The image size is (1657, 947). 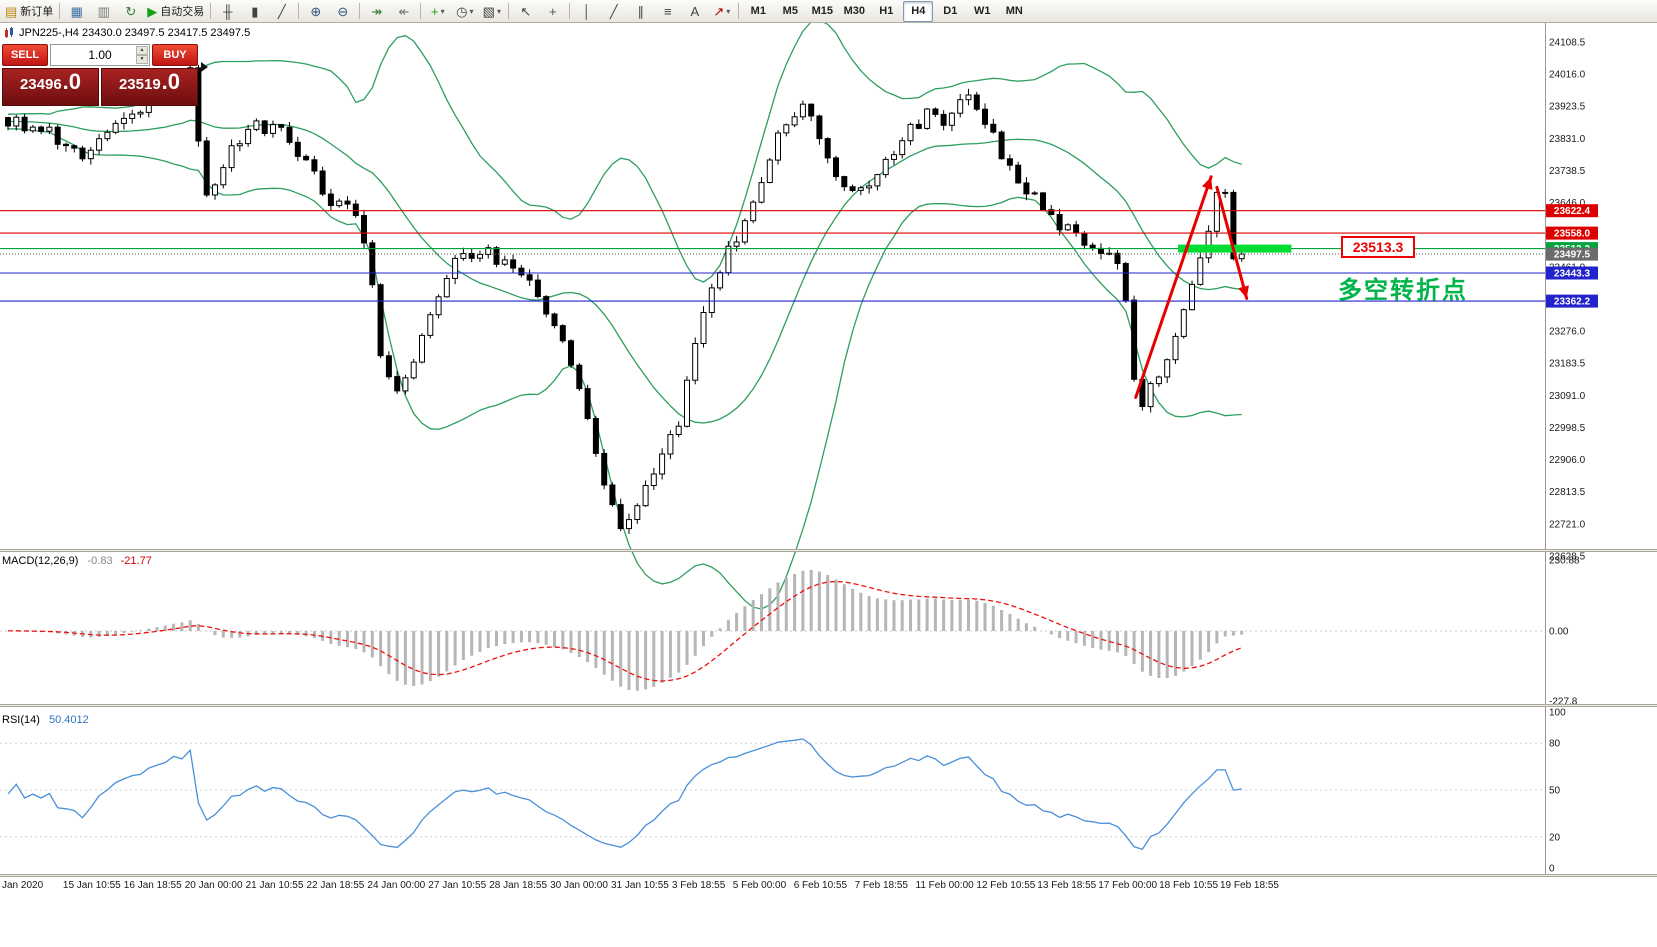 I want to click on timeframe-button-d1: D1, so click(x=950, y=11).